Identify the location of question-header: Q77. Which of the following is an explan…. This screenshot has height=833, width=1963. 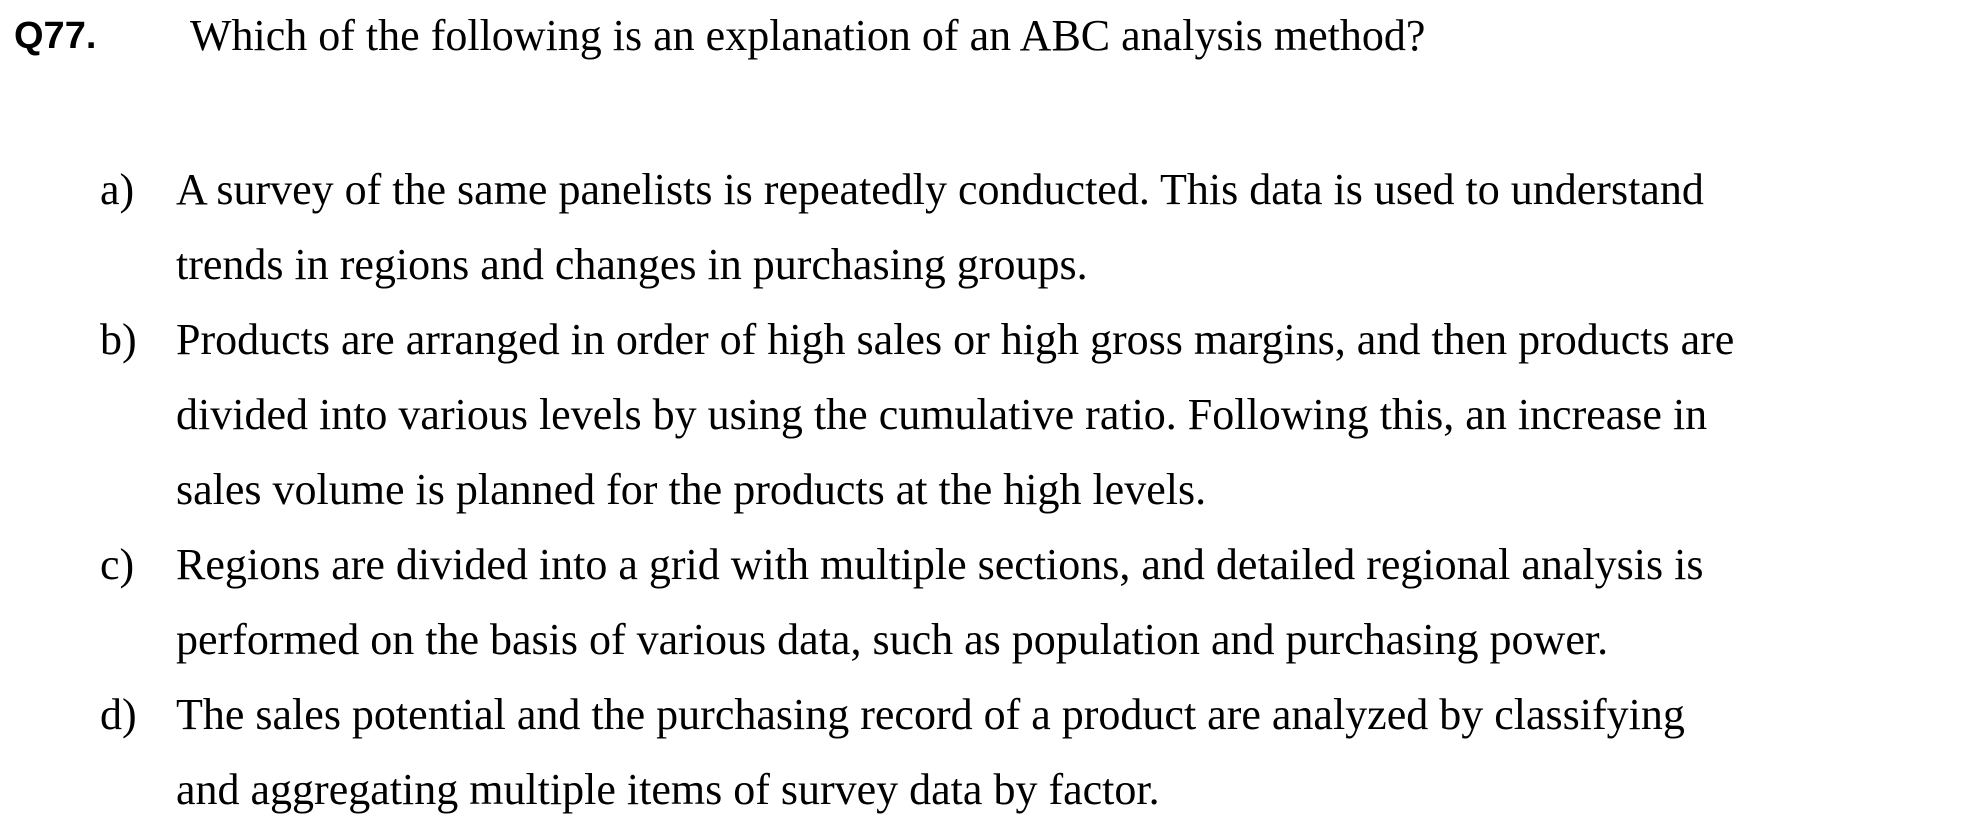
(984, 36).